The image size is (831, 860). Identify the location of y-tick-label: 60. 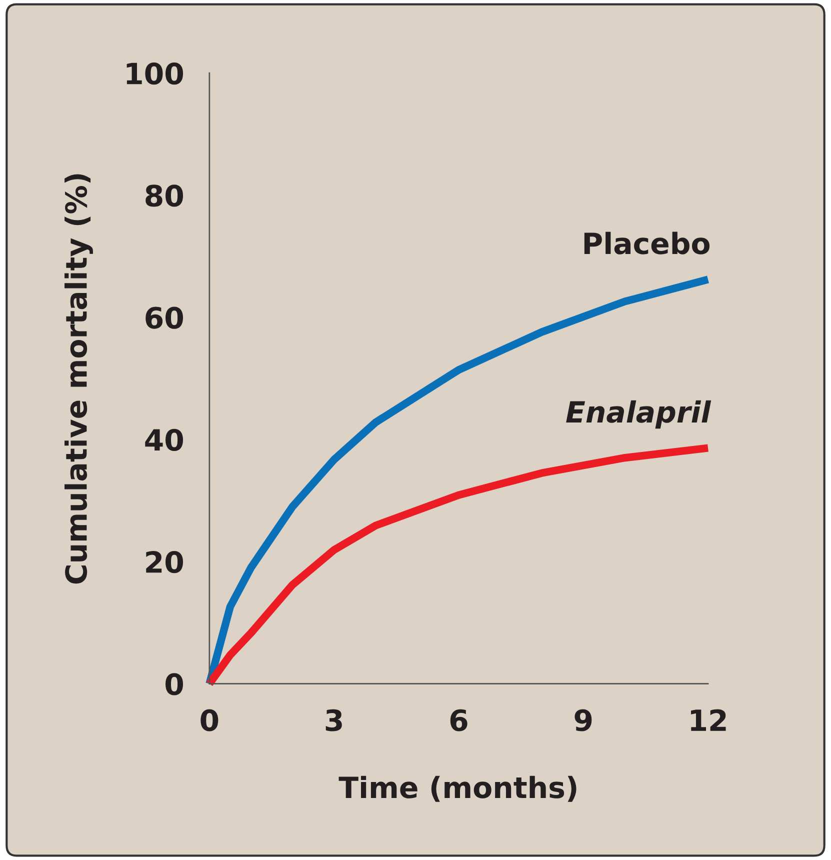
(165, 317).